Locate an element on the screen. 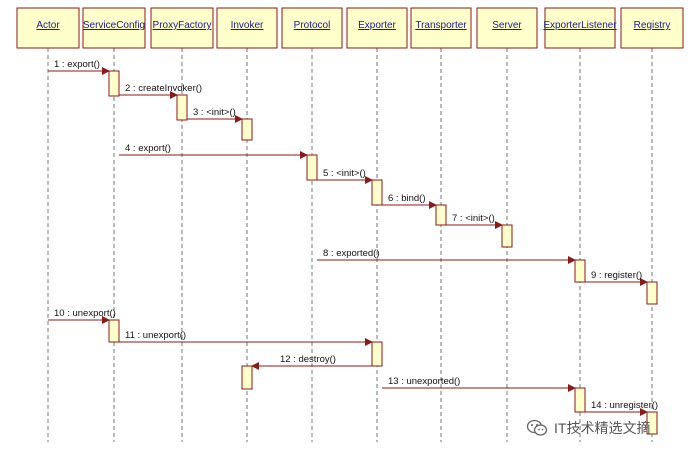 The image size is (700, 460). message-14: 14 : unregister() is located at coordinates (621, 408).